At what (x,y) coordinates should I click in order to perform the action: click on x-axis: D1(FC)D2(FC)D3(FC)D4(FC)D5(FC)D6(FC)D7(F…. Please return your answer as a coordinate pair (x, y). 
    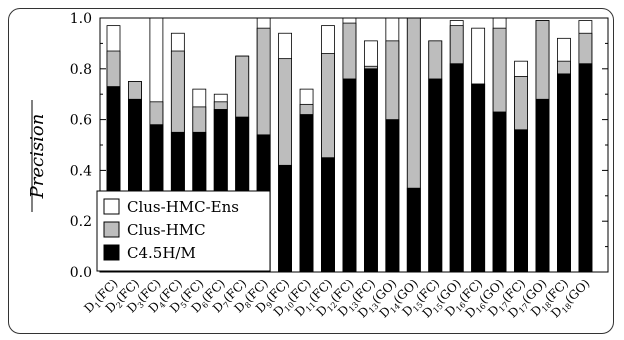
    Looking at the image, I should click on (337, 294).